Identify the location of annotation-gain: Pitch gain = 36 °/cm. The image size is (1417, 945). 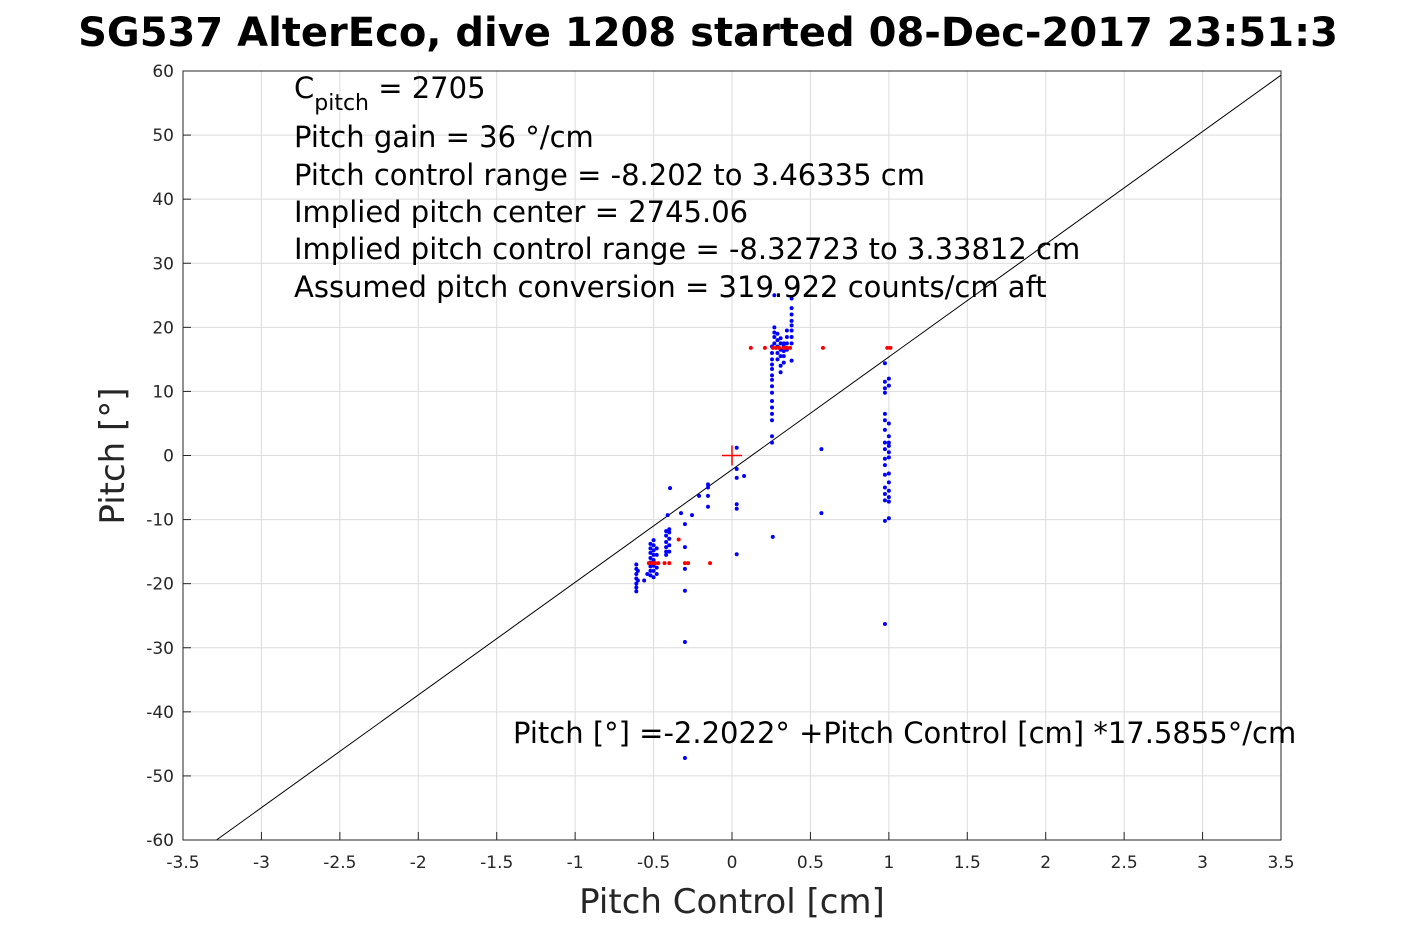
(444, 137).